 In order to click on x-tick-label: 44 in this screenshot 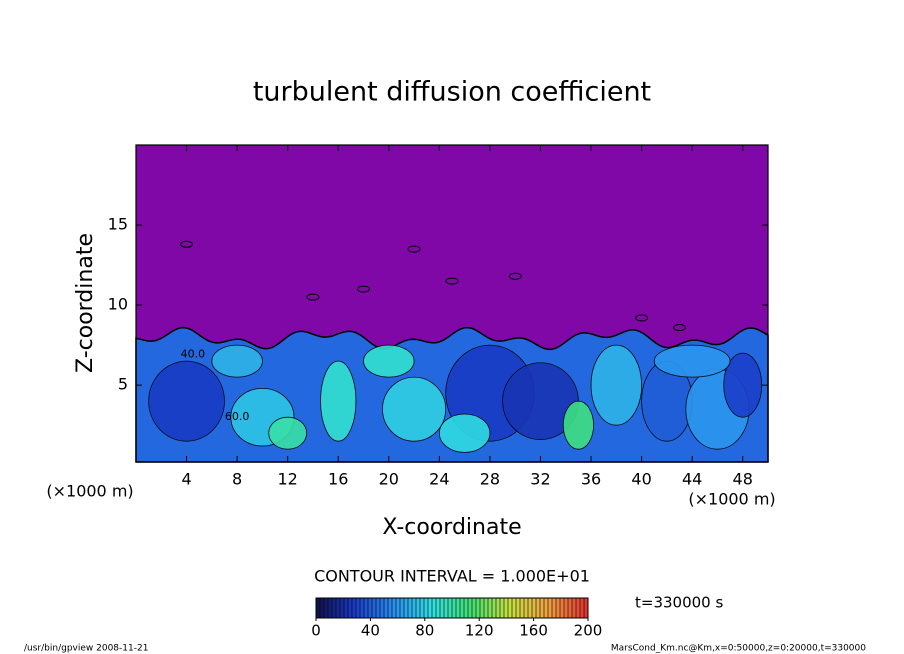, I will do `click(692, 479)`.